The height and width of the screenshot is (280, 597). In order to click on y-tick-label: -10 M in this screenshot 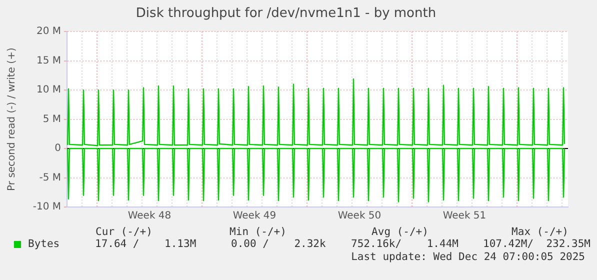, I will do `click(46, 207)`.